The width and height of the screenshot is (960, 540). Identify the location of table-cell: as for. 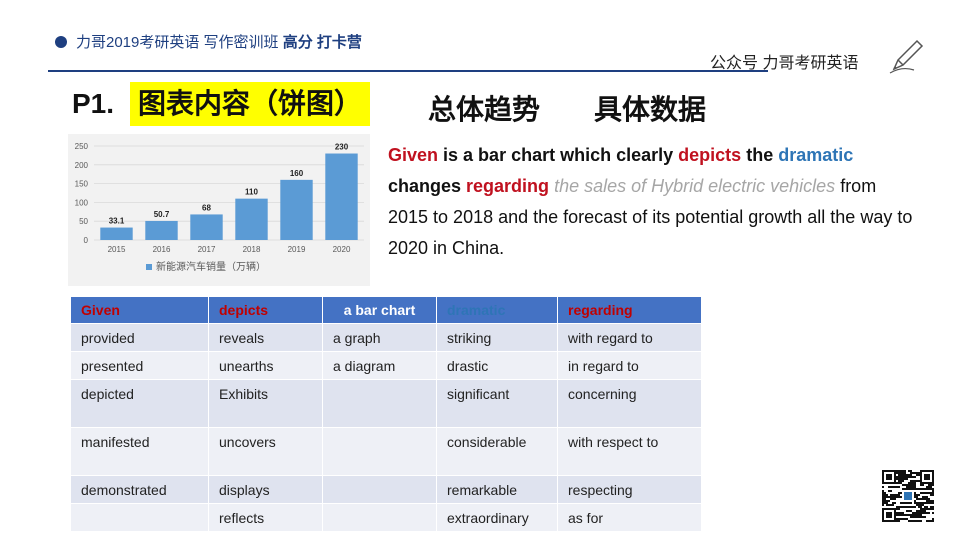
(629, 517).